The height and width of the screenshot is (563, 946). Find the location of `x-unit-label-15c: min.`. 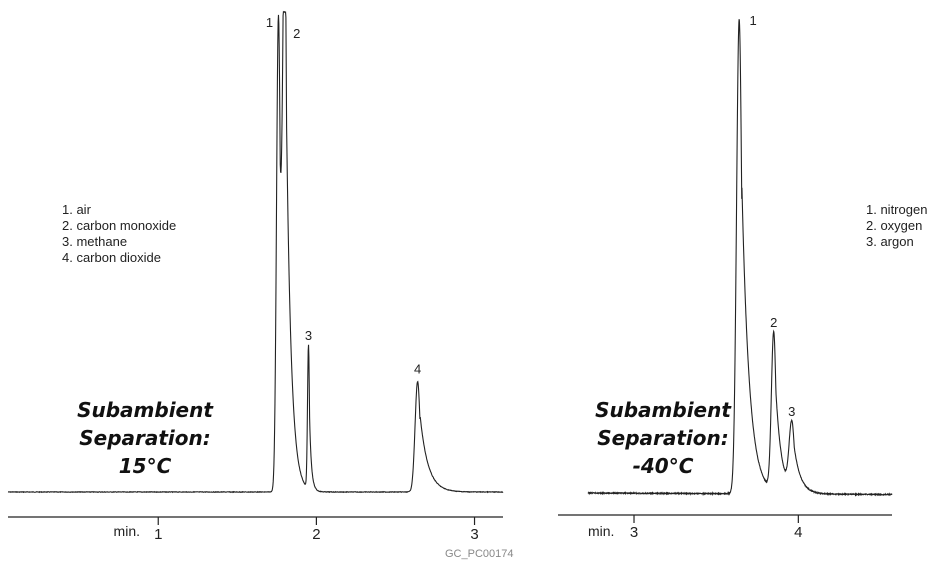

x-unit-label-15c: min. is located at coordinates (127, 531).